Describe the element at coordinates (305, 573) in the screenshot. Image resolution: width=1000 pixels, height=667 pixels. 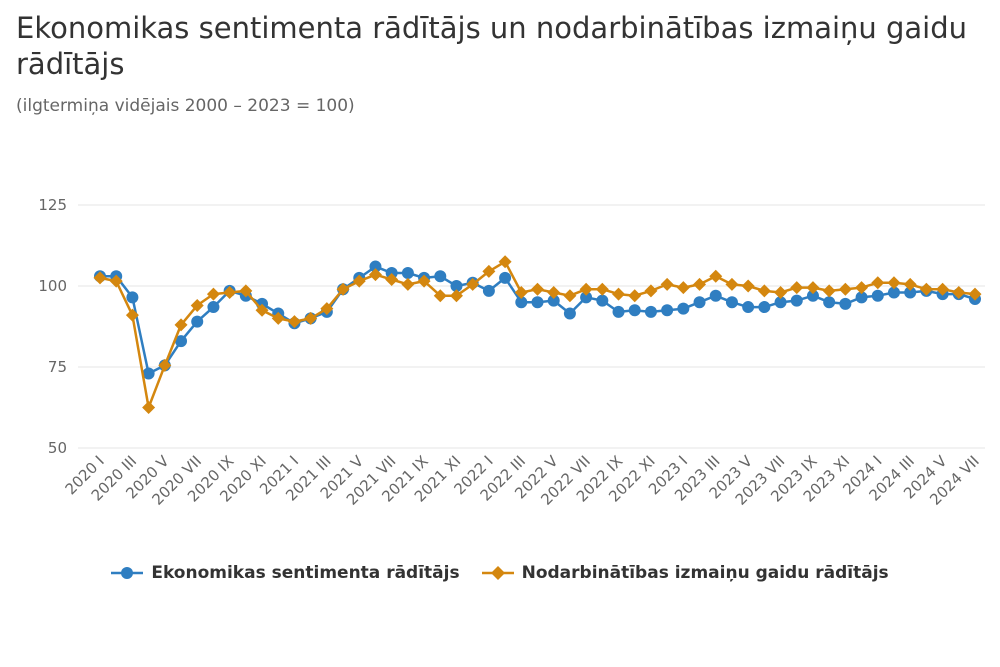
I see `legend-label-sentiment: Ekonomikas sentimenta rādītājs` at that location.